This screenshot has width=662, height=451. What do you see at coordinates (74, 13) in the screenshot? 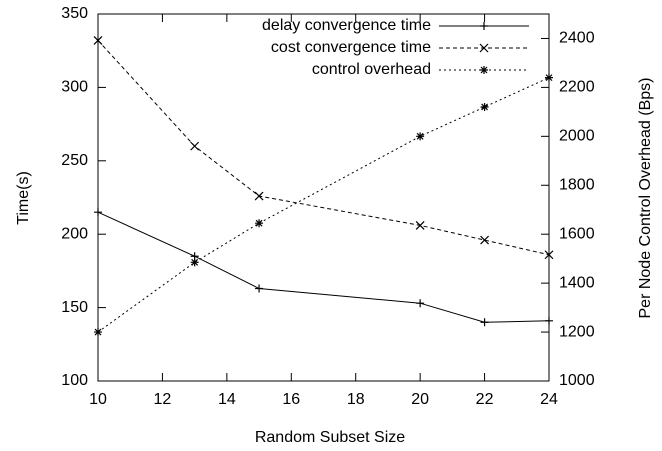
I see `y-tick-label: 350` at bounding box center [74, 13].